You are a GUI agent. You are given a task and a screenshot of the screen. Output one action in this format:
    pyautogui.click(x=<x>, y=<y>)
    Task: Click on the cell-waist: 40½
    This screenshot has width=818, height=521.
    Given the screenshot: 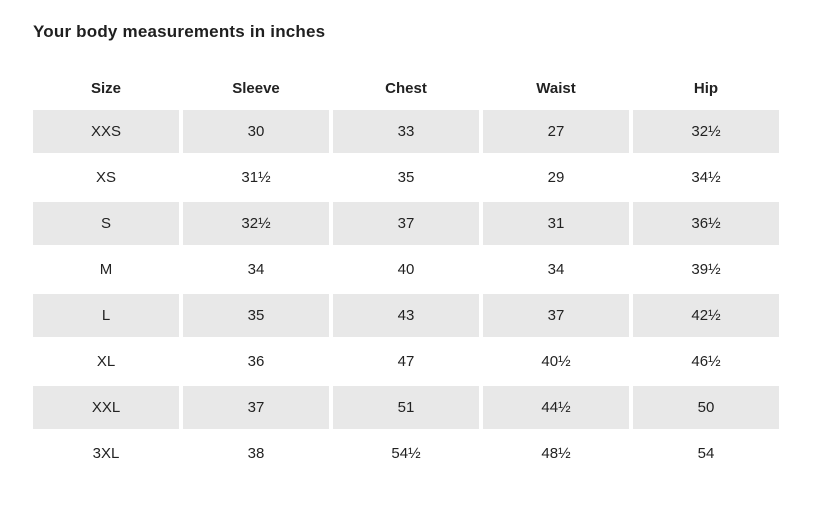 What is the action you would take?
    pyautogui.click(x=556, y=361)
    